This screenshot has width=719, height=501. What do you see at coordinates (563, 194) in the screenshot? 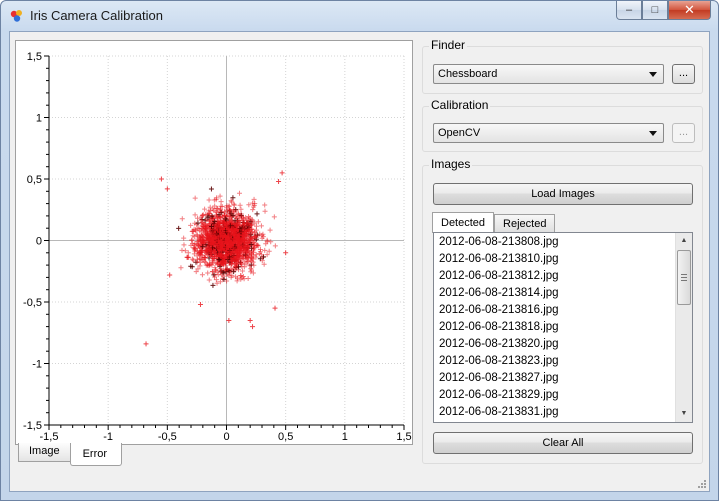
I see `load-images-button: Load Images` at bounding box center [563, 194].